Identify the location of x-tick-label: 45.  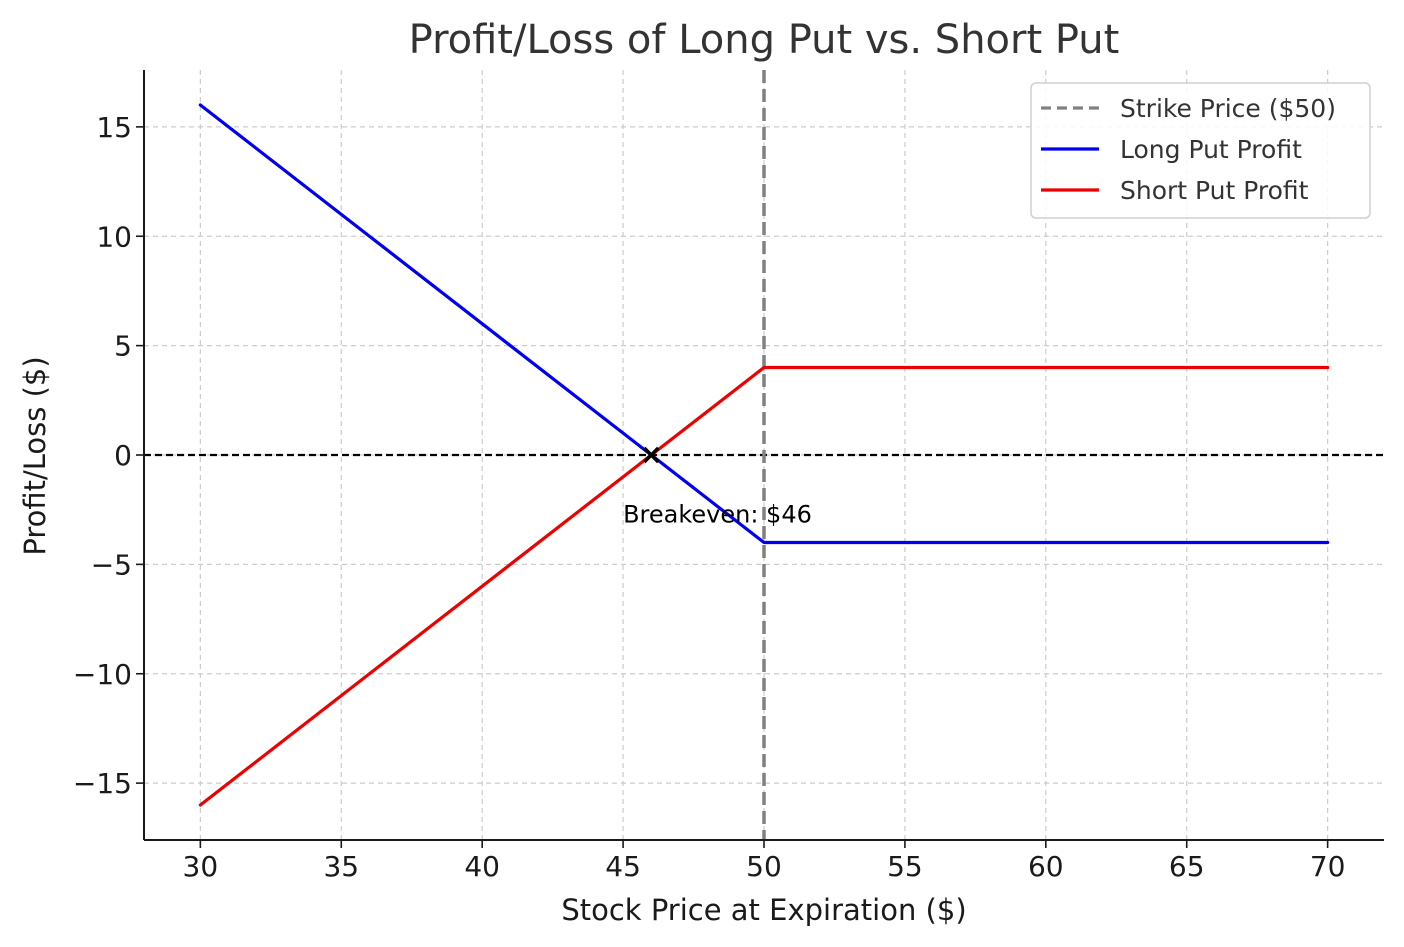
(623, 866).